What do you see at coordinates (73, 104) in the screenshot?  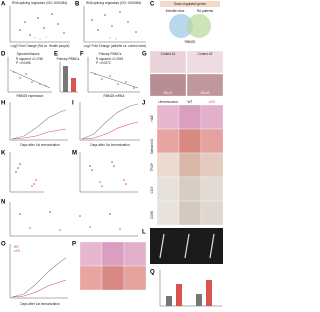 I see `panel-label: I` at bounding box center [73, 104].